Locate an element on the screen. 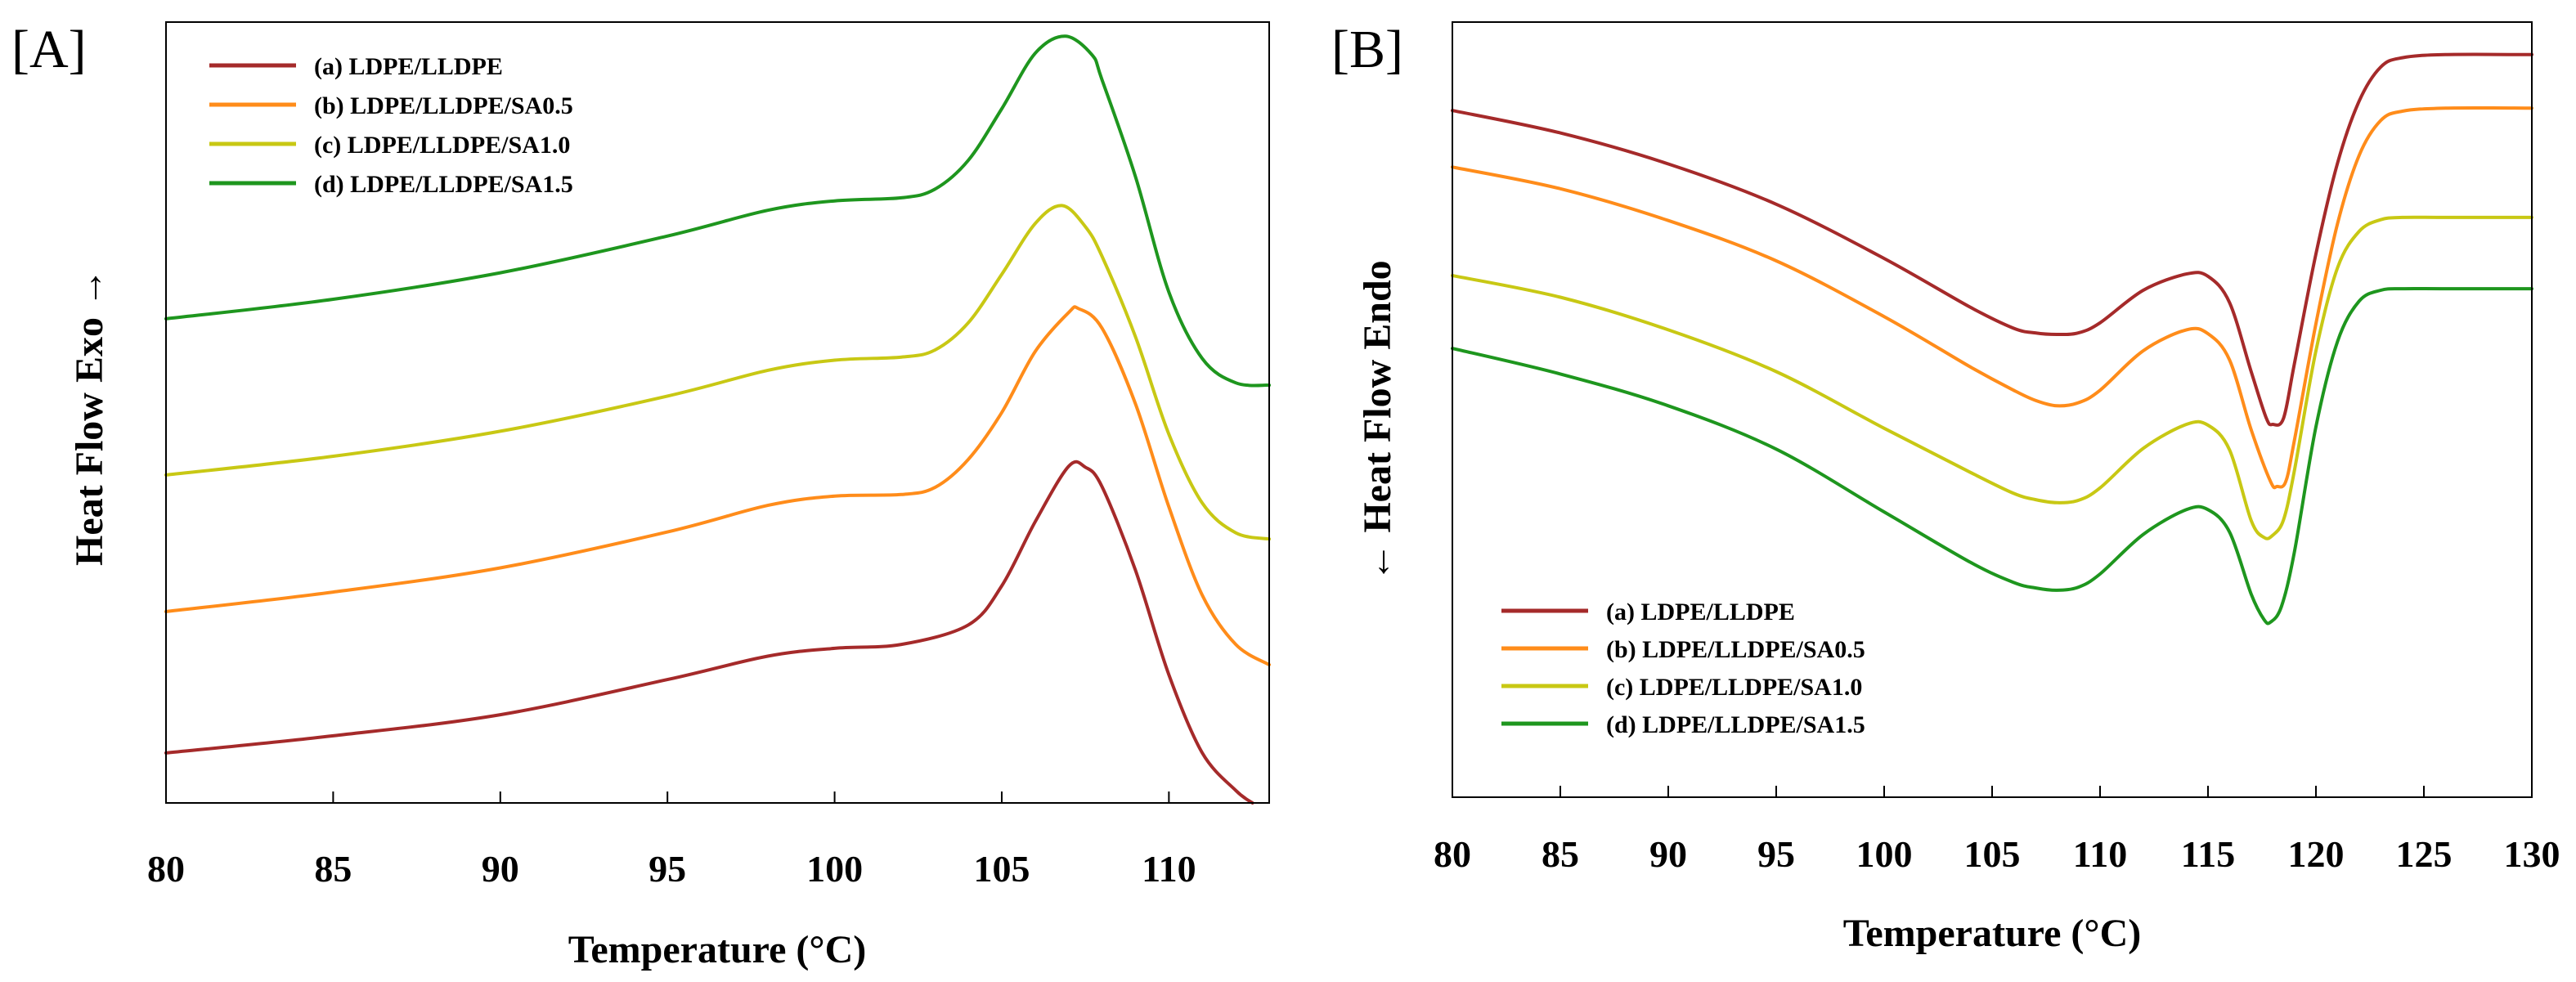  panel-b-y-arrow-icon: ← is located at coordinates (1378, 562).